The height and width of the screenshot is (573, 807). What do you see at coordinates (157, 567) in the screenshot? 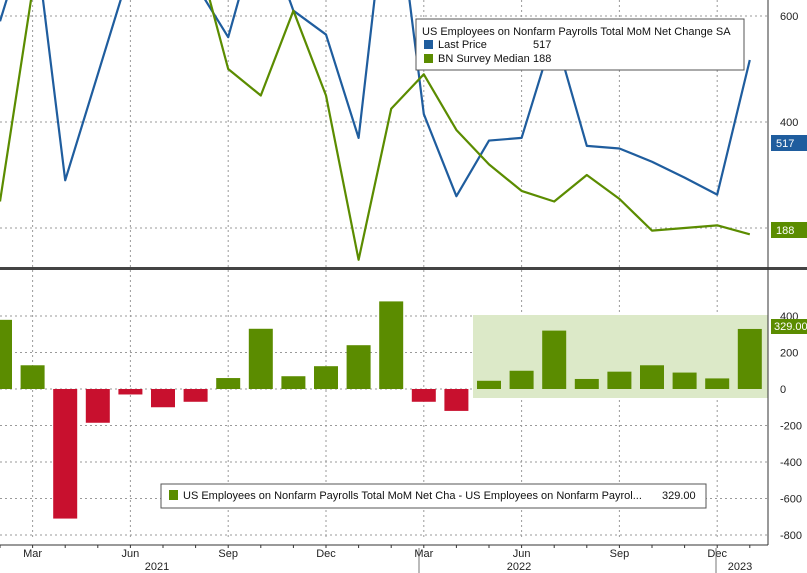
I see `x-year-label-0: 2021` at bounding box center [157, 567].